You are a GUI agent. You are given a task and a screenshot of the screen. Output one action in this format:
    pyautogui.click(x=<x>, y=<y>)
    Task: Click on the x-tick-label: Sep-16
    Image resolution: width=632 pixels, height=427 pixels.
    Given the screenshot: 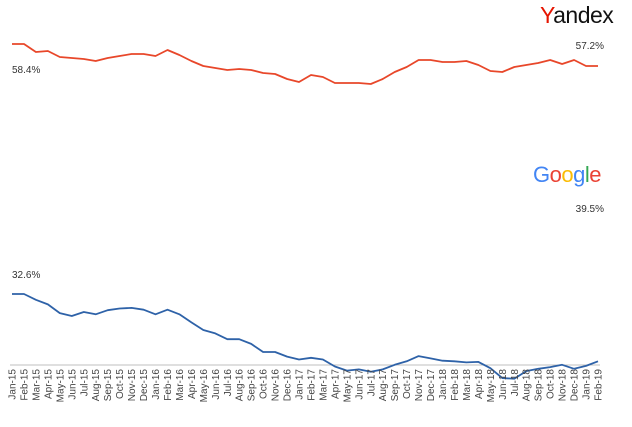 What is the action you would take?
    pyautogui.click(x=252, y=385)
    